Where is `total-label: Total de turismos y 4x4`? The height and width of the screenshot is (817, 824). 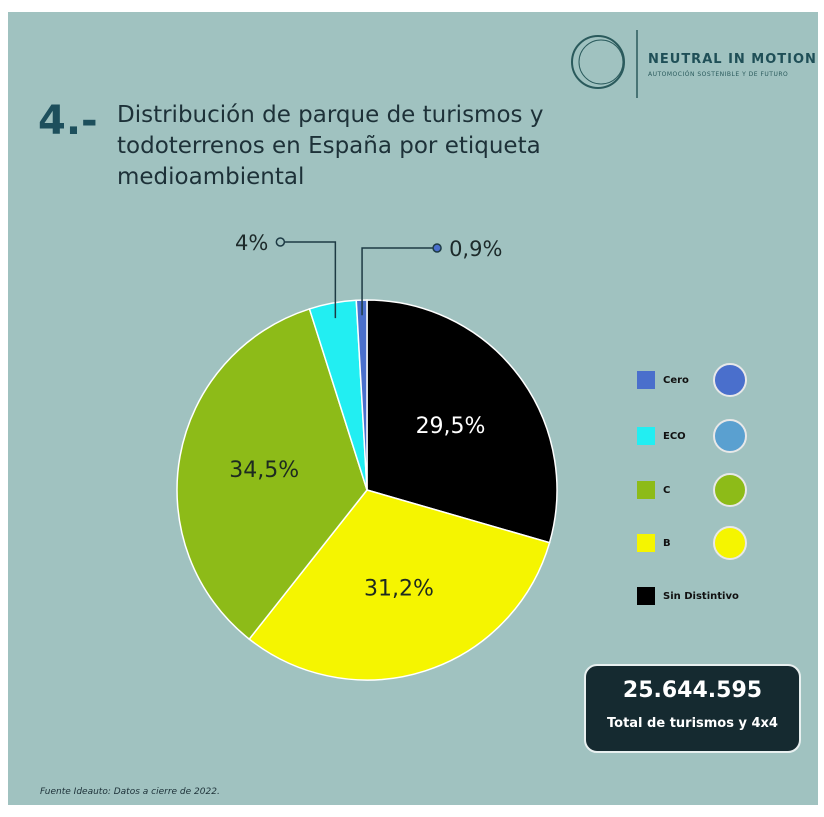
total-label: Total de turismos y 4x4 is located at coordinates (692, 723).